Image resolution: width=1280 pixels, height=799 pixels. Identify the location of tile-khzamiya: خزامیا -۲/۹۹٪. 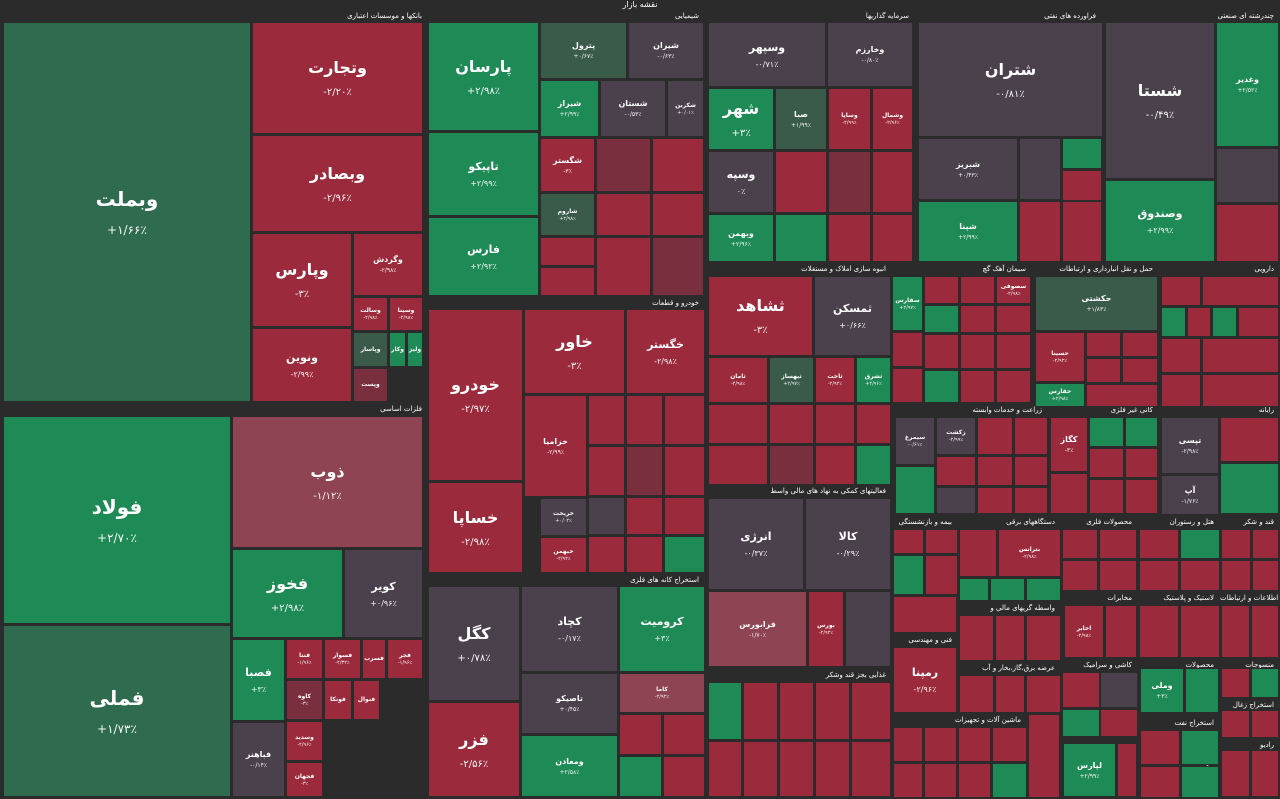
(555, 446).